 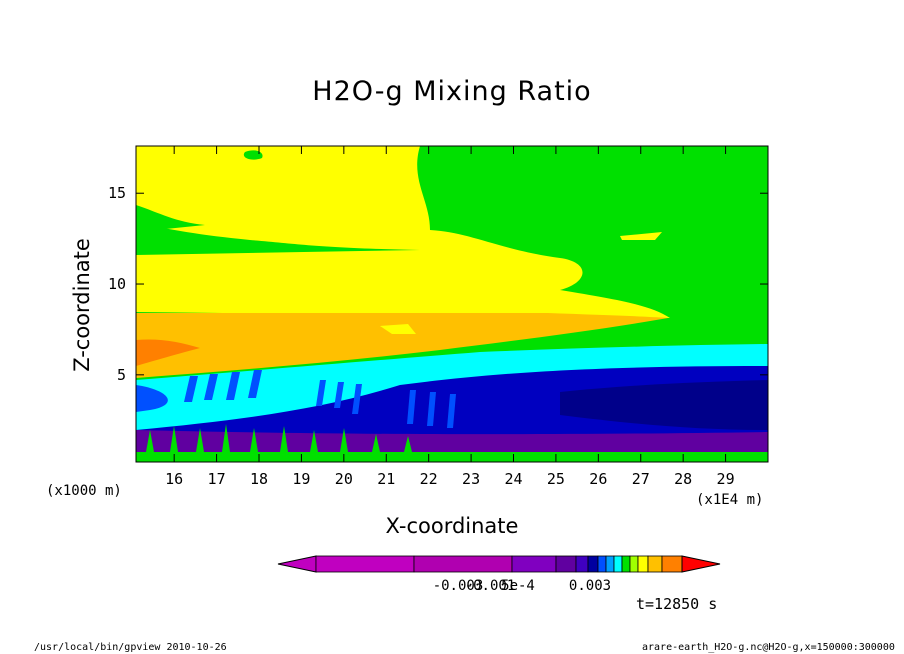 I want to click on colorbar-label: 0.003, so click(x=590, y=586).